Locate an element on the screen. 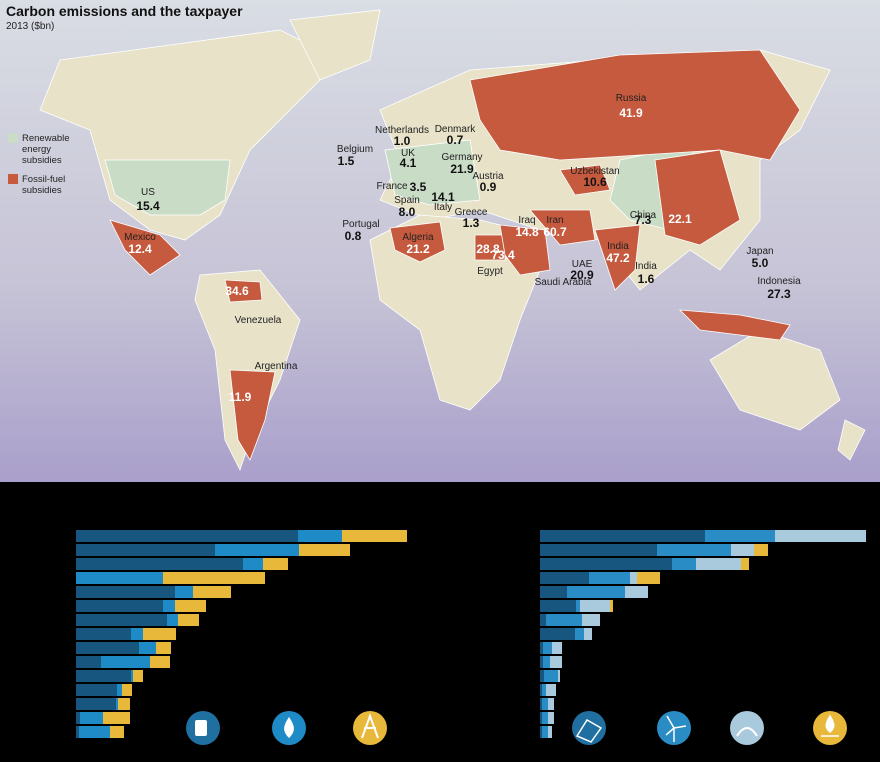  country-name: Russia is located at coordinates (631, 98).